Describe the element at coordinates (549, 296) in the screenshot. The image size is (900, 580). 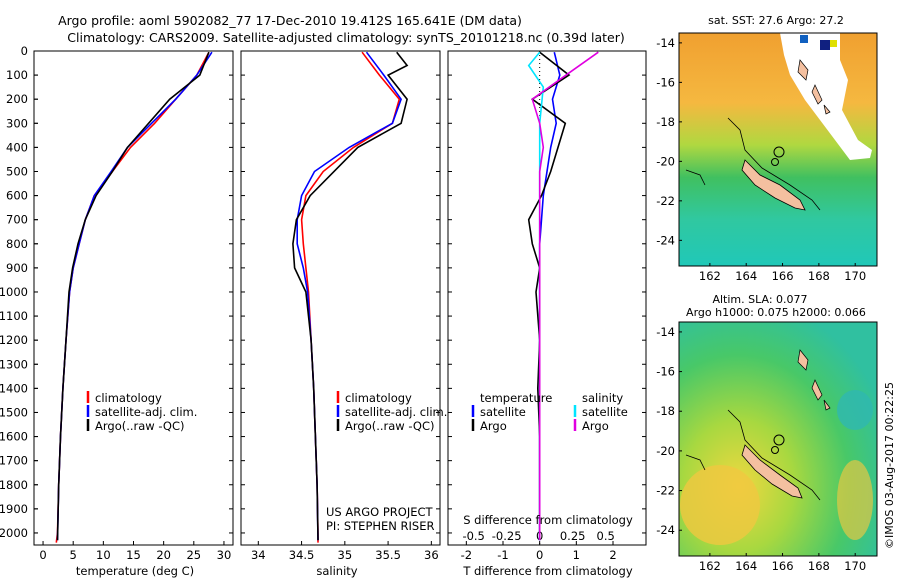
I see `series-line-t-satellite` at that location.